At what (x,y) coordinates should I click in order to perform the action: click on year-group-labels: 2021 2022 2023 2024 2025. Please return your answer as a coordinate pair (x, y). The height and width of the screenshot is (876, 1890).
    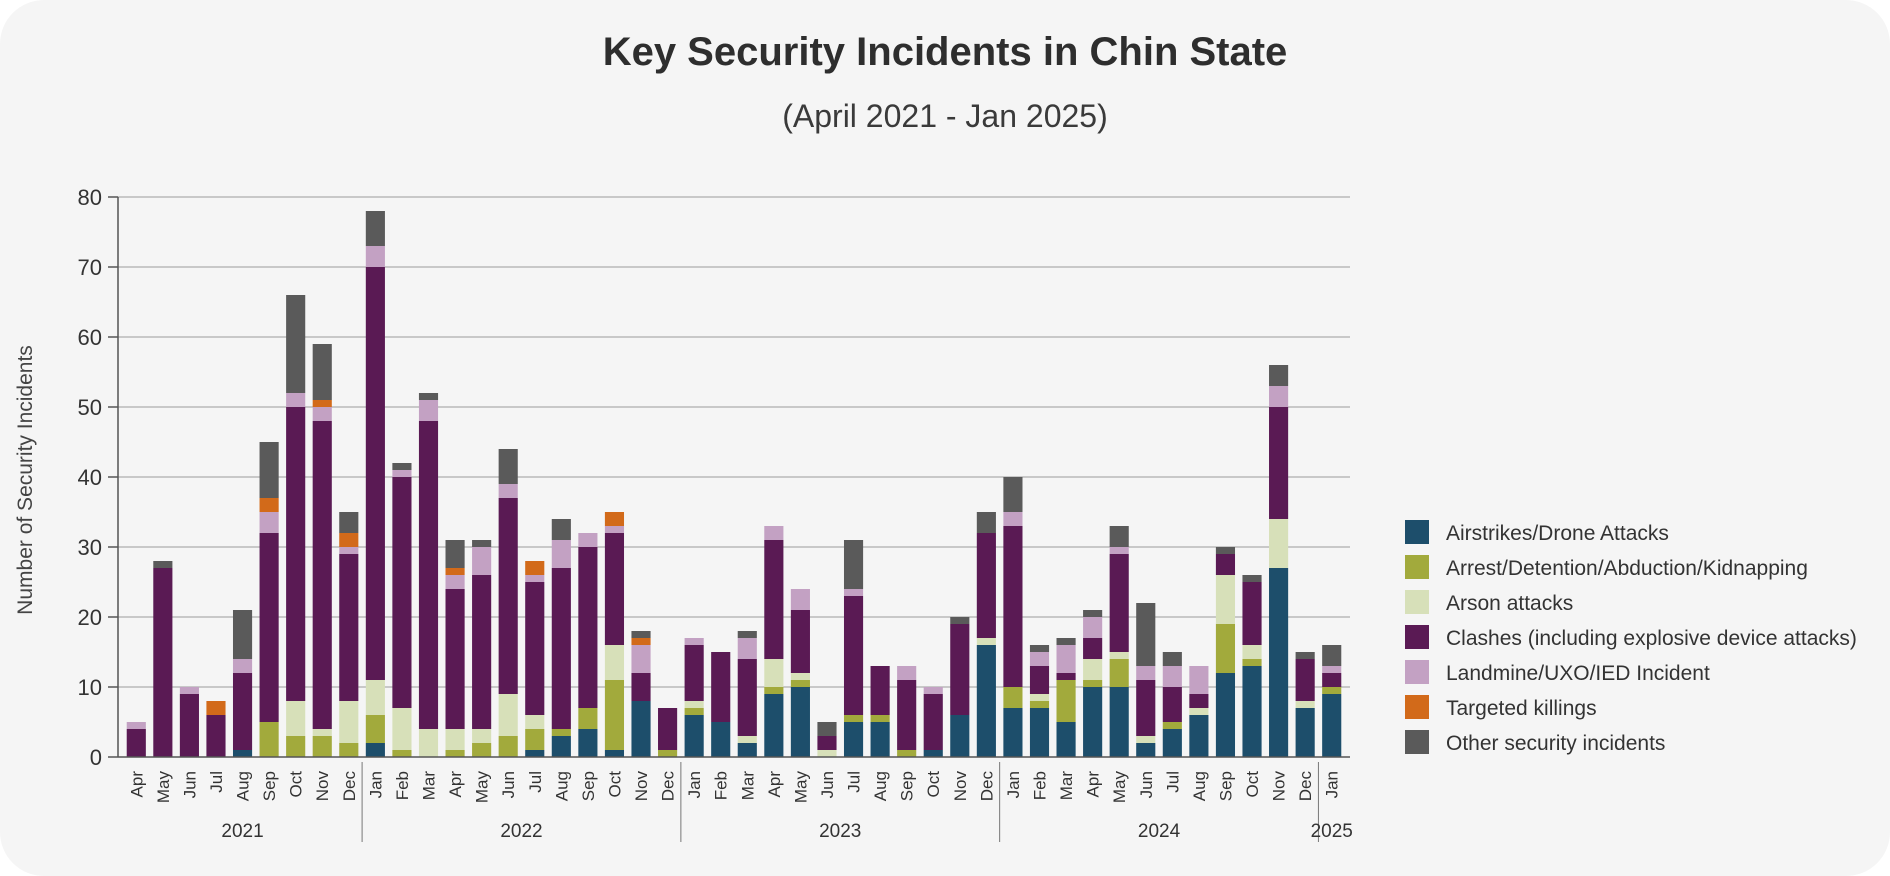
    Looking at the image, I should click on (787, 802).